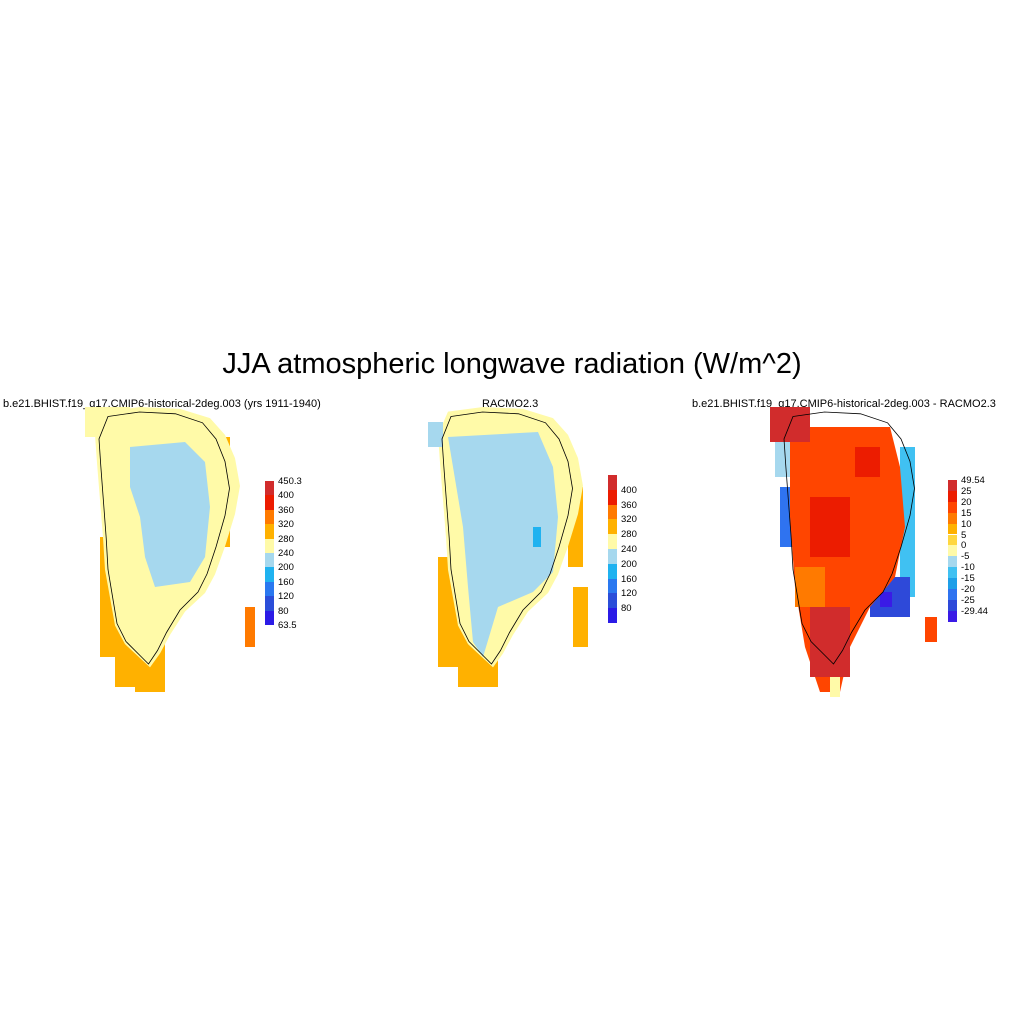  Describe the element at coordinates (966, 491) in the screenshot. I see `colorbar-label: 25` at that location.